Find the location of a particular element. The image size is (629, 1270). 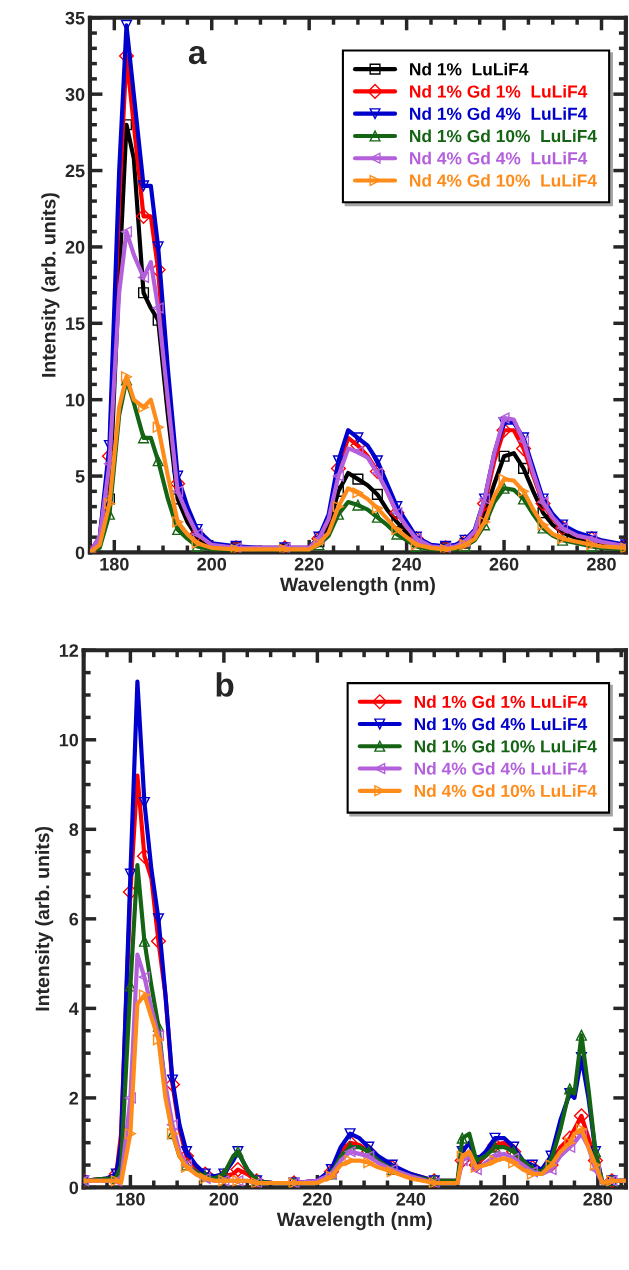

y-tick-label: 25 is located at coordinates (75, 171).